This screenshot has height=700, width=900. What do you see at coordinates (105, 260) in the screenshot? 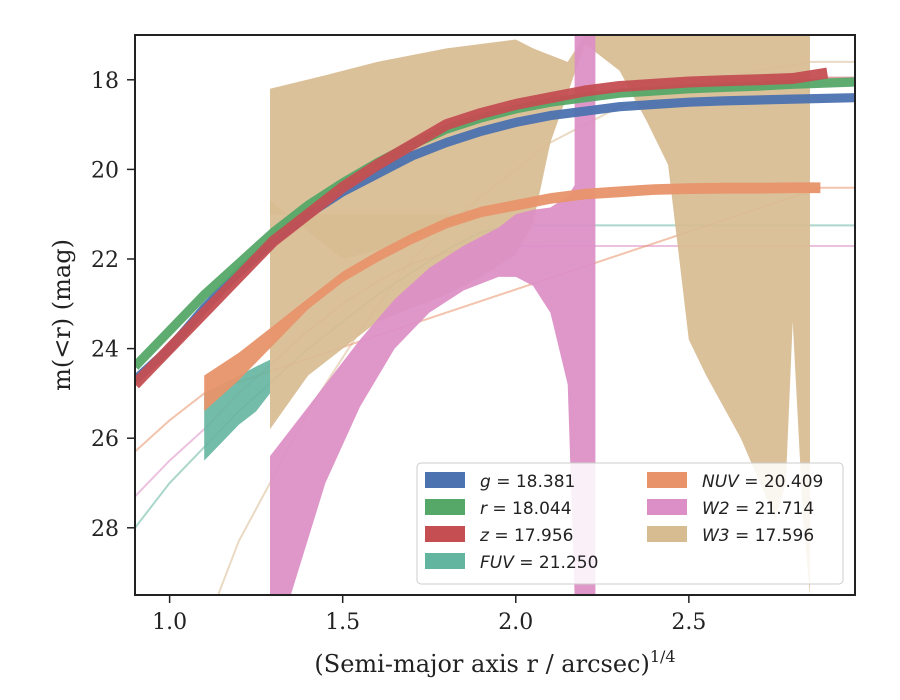
I see `y-tick-label: 22` at bounding box center [105, 260].